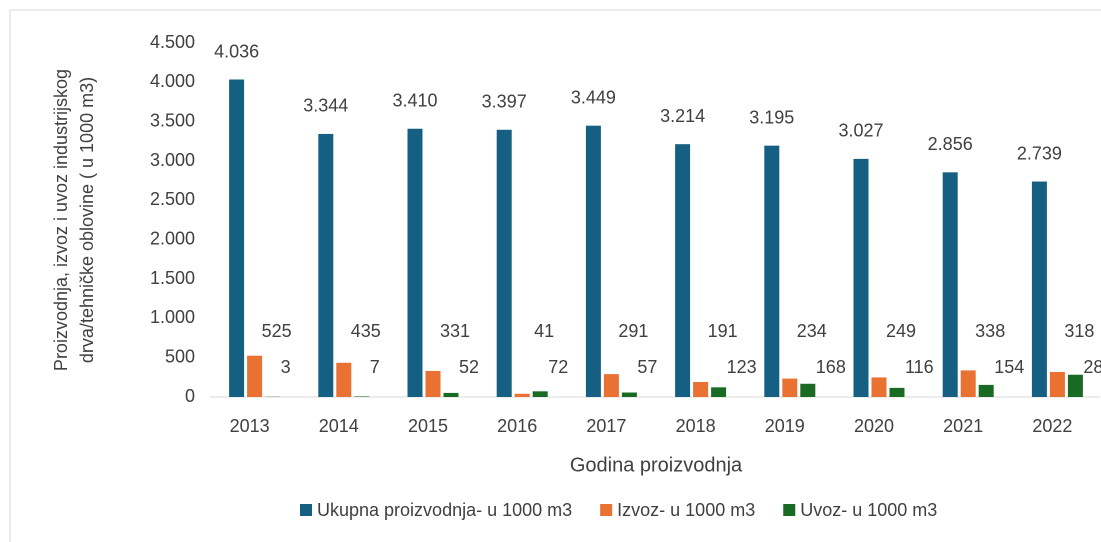 This screenshot has height=542, width=1101. What do you see at coordinates (682, 116) in the screenshot?
I see `data-label: 3.214` at bounding box center [682, 116].